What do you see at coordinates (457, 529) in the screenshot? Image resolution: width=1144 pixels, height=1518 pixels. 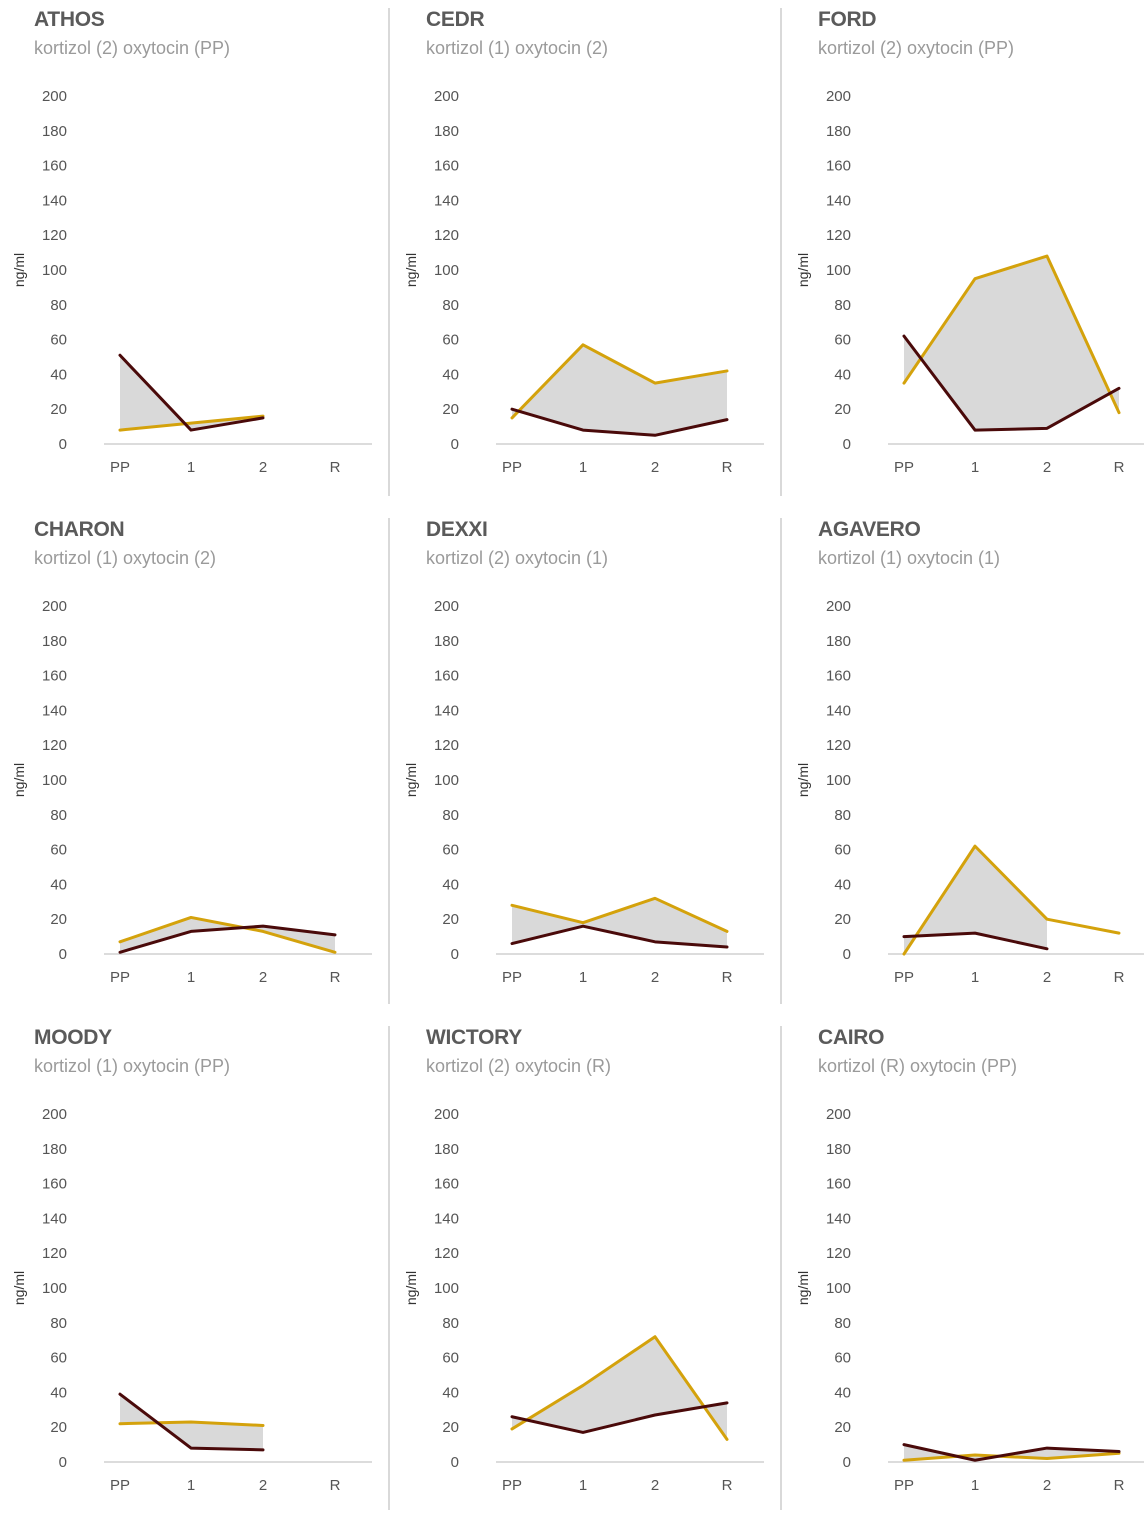 I see `chart-title: DEXXI` at bounding box center [457, 529].